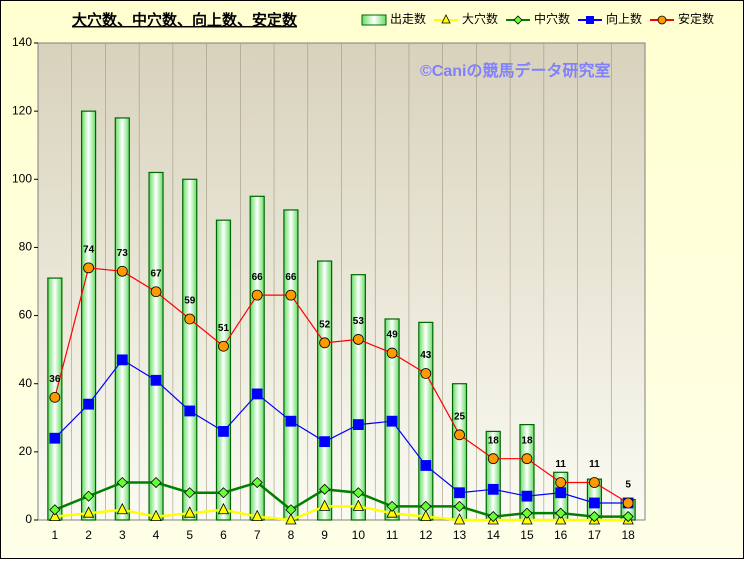 Image resolution: width=744 pixels, height=564 pixels. What do you see at coordinates (224, 328) in the screenshot?
I see `data-label: 51` at bounding box center [224, 328].